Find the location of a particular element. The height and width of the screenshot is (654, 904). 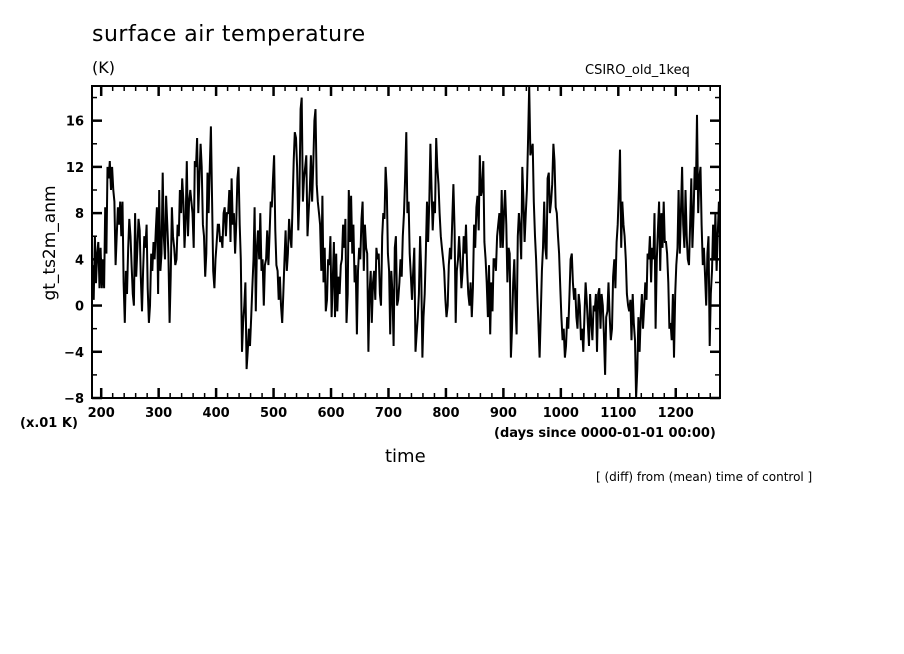

x-tick-label: 1000 is located at coordinates (561, 413).